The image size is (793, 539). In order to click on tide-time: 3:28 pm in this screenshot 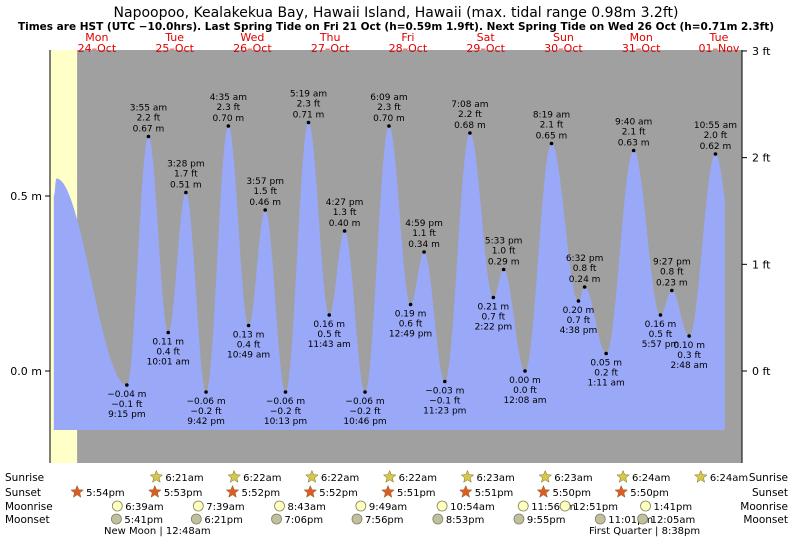, I will do `click(186, 165)`.